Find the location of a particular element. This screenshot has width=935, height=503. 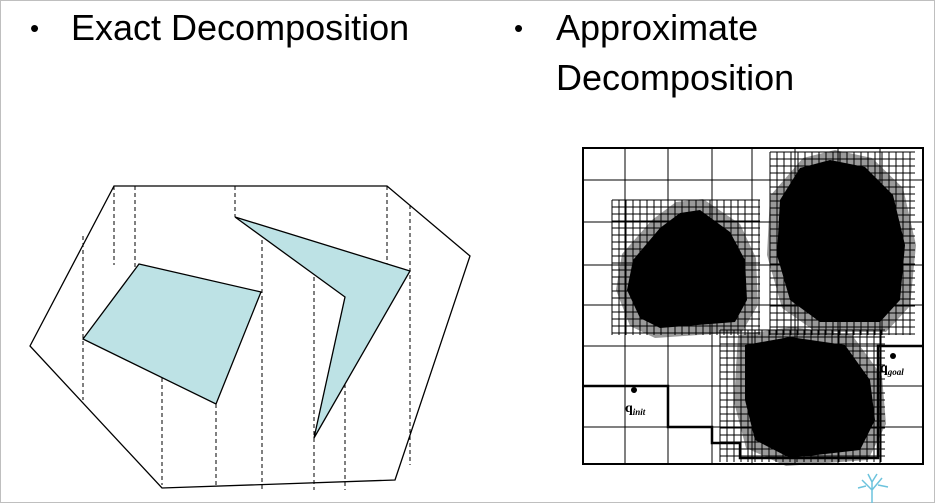

channel-path is located at coordinates (753, 402).